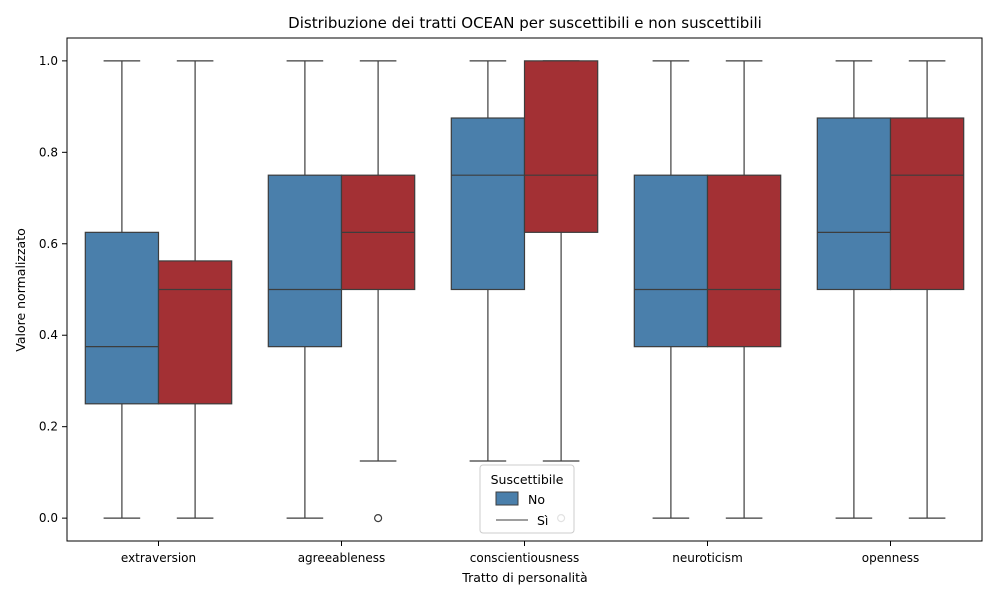 Image resolution: width=1000 pixels, height=600 pixels. I want to click on box-neuroticism-Sì, so click(744, 289).